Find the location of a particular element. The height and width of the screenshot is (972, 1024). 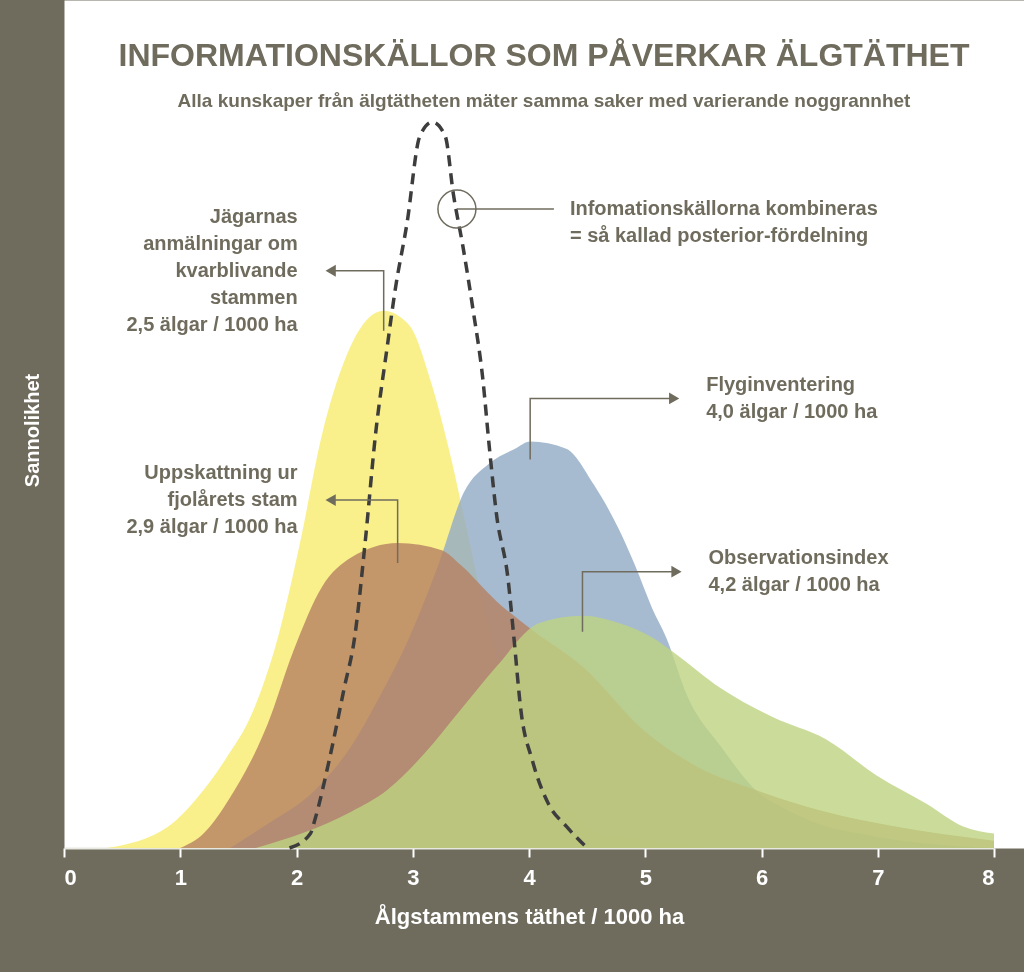

x-tick-label: 5 is located at coordinates (645, 877).